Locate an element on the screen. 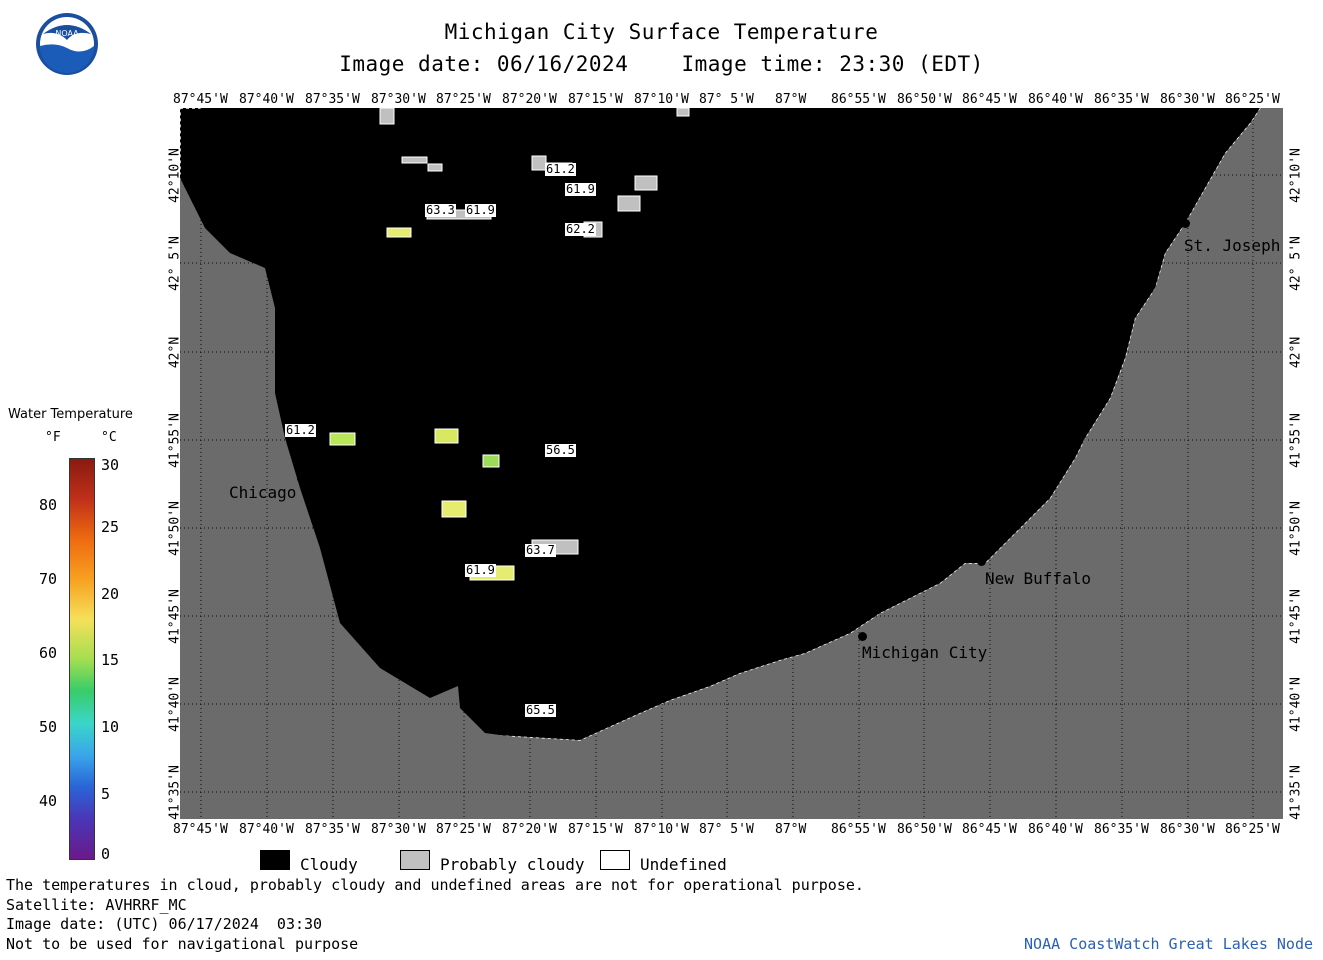 The image size is (1323, 960). st-joseph-marker is located at coordinates (1185, 223).